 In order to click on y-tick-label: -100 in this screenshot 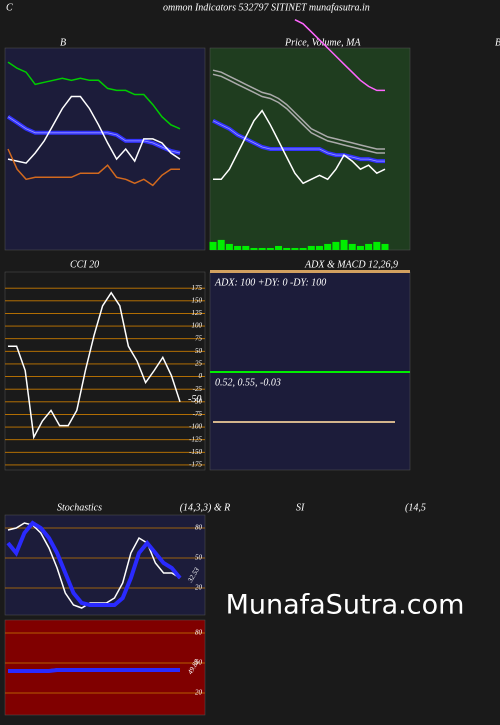, I will do `click(195, 427)`.